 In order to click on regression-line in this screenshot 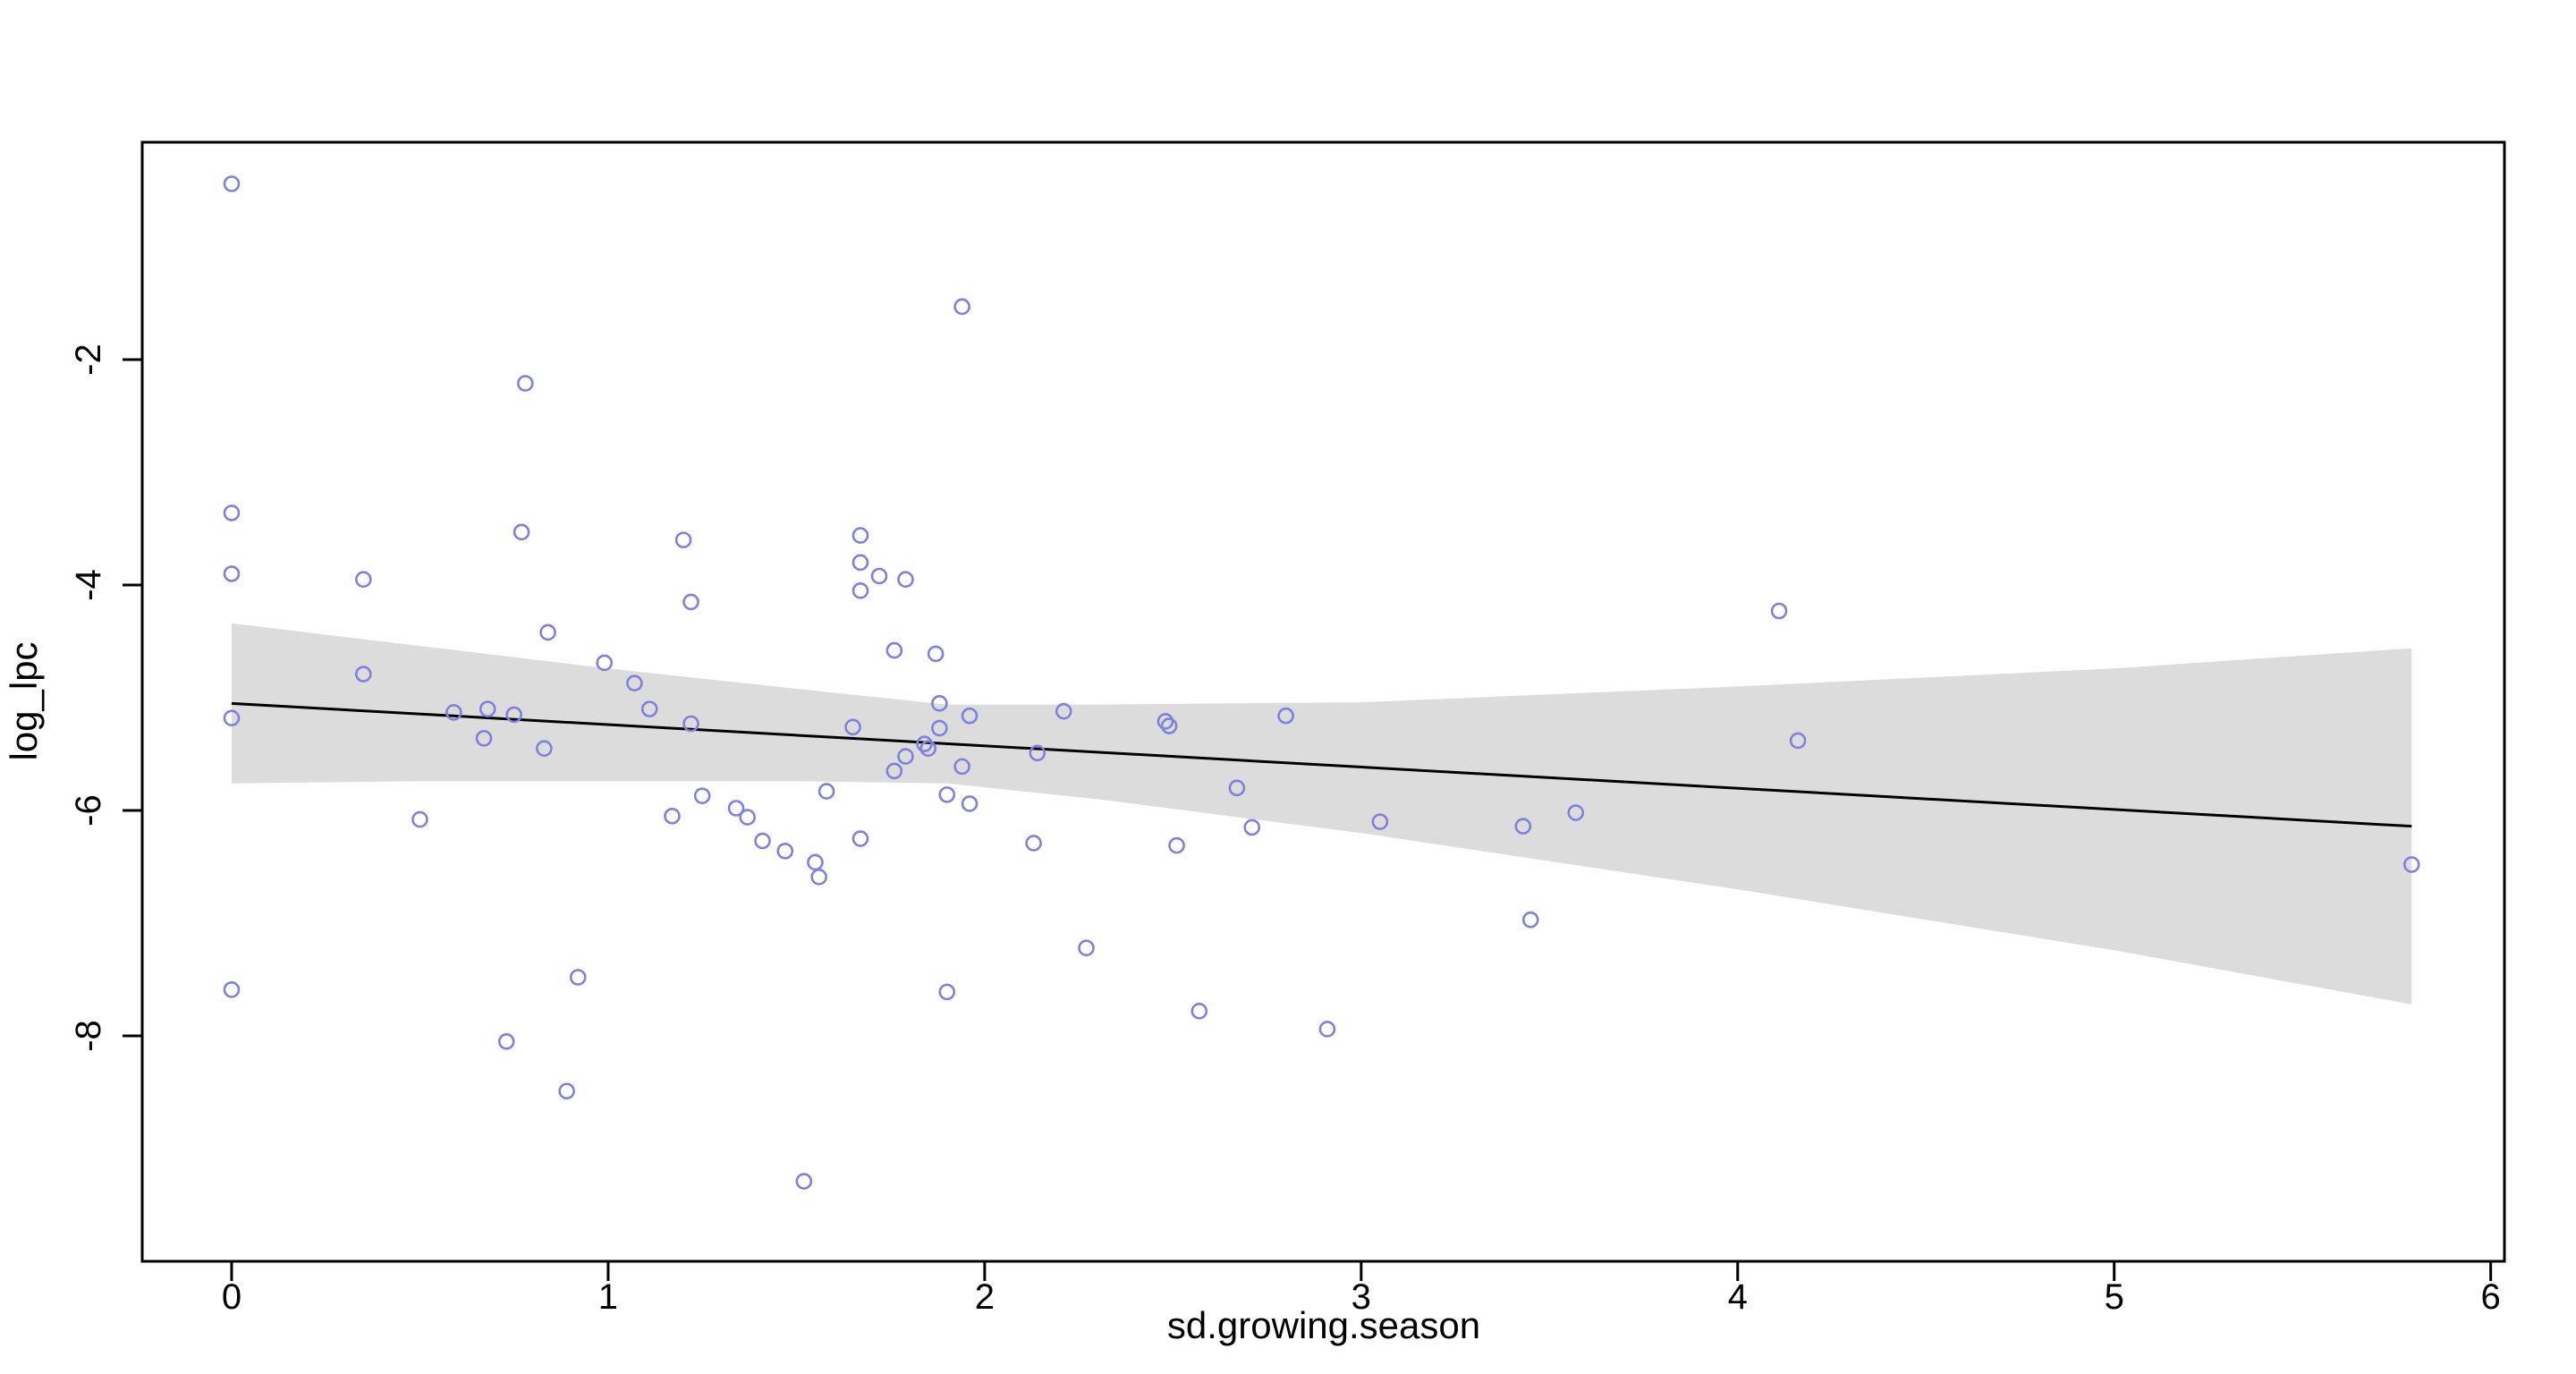, I will do `click(1321, 764)`.